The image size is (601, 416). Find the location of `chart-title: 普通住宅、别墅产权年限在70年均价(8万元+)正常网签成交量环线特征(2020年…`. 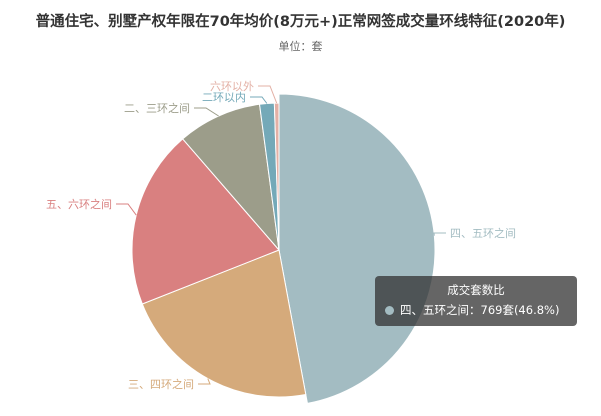

chart-title: 普通住宅、别墅产权年限在70年均价(8万元+)正常网签成交量环线特征(2020年… is located at coordinates (300, 22).